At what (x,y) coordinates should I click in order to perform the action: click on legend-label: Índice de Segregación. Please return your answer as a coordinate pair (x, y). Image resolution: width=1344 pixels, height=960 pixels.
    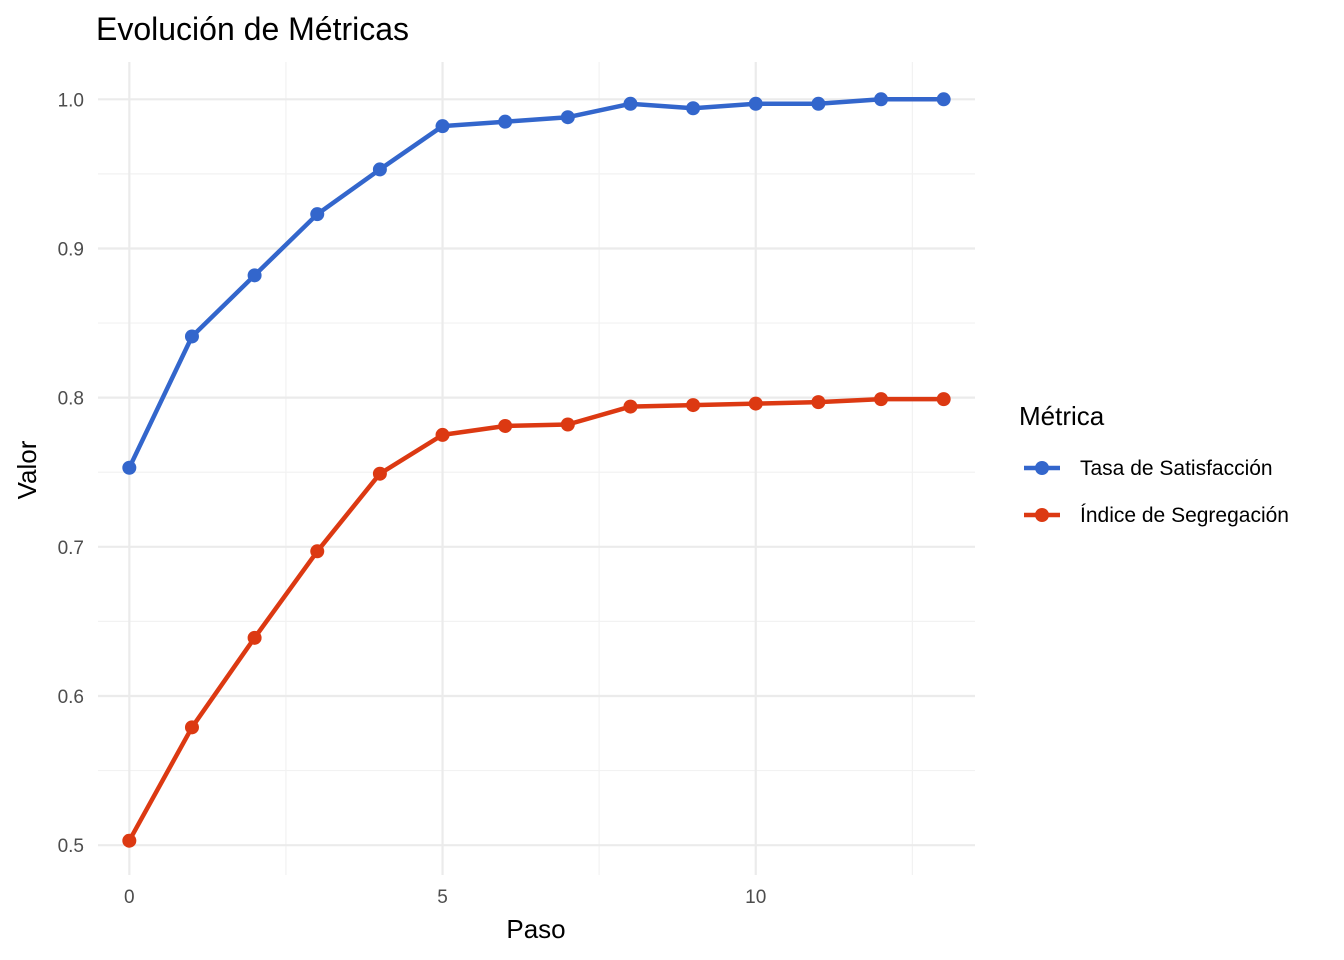
    Looking at the image, I should click on (1184, 515).